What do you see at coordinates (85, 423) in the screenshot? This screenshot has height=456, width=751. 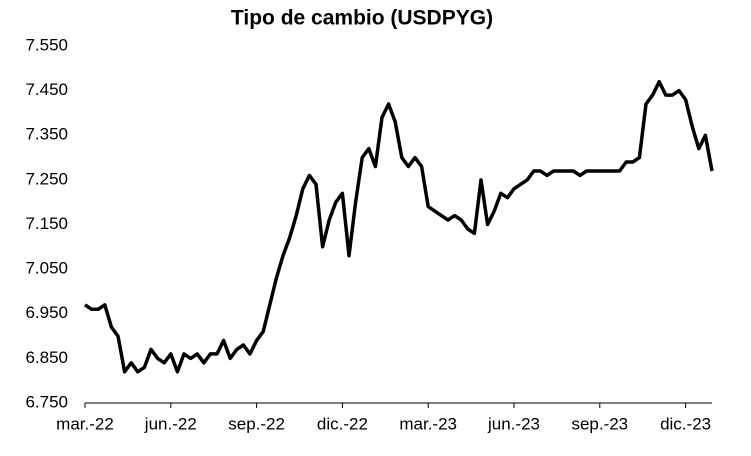 I see `x-tick-label: mar.-22` at bounding box center [85, 423].